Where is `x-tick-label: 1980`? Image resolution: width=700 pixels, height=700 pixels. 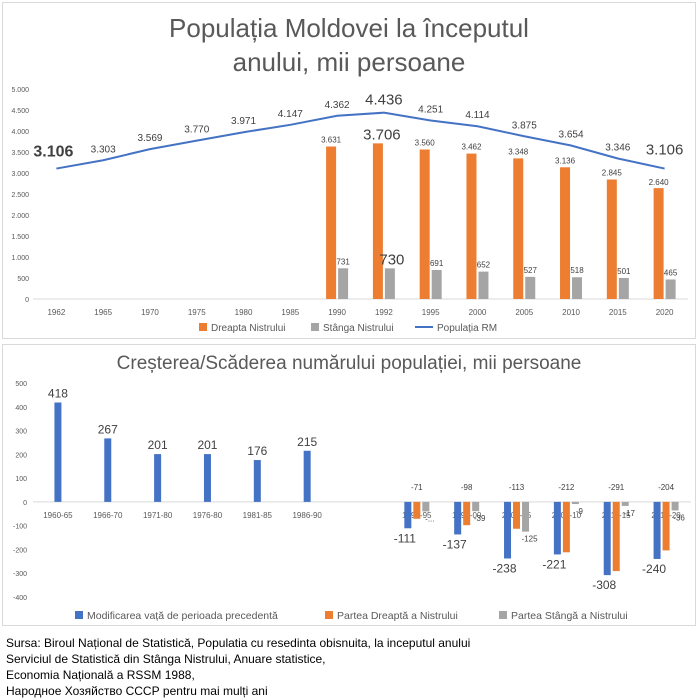
x-tick-label: 1980 is located at coordinates (244, 312).